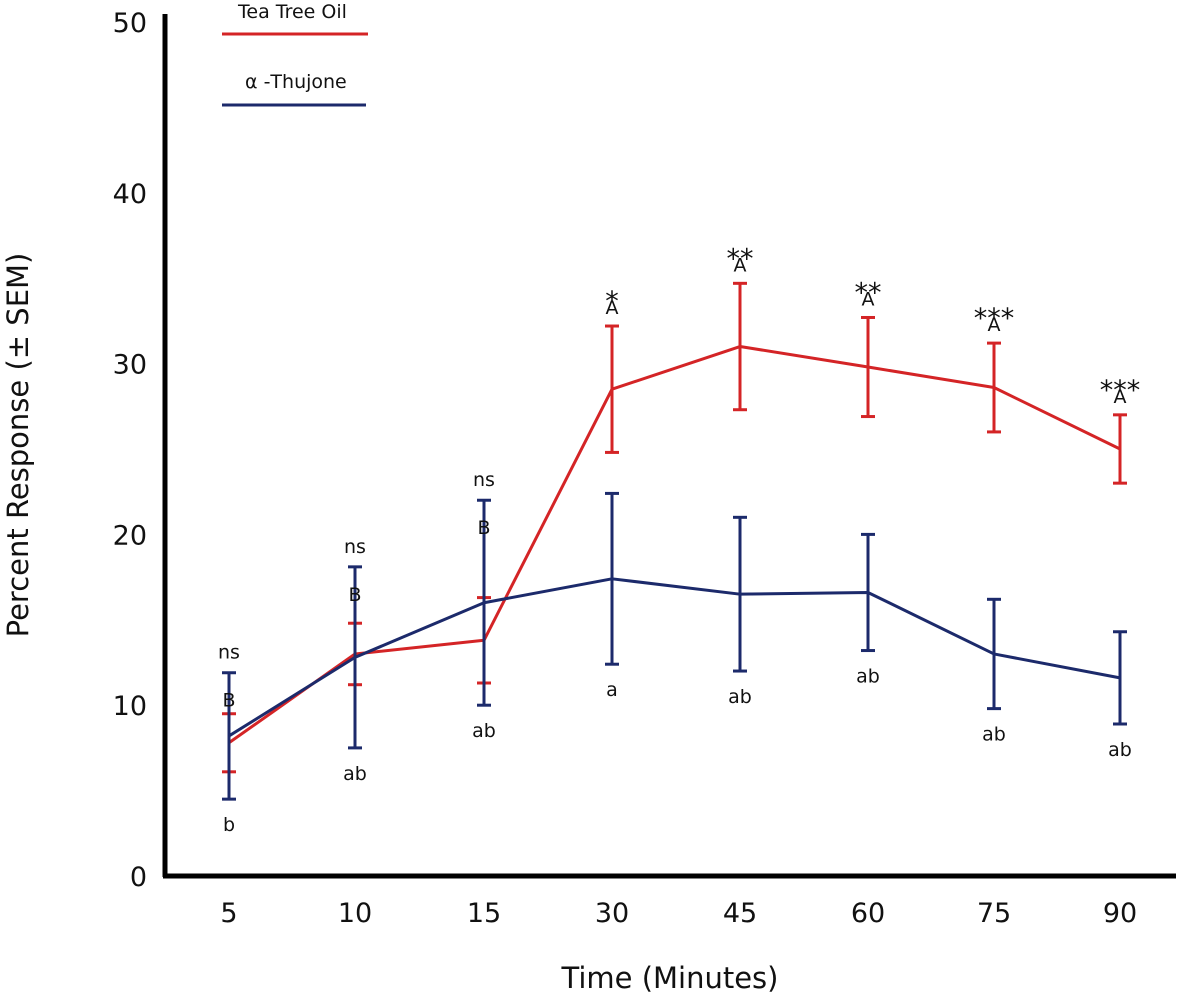 Image resolution: width=1181 pixels, height=999 pixels. Describe the element at coordinates (229, 825) in the screenshot. I see `group-label-alpha-thujone: b` at that location.